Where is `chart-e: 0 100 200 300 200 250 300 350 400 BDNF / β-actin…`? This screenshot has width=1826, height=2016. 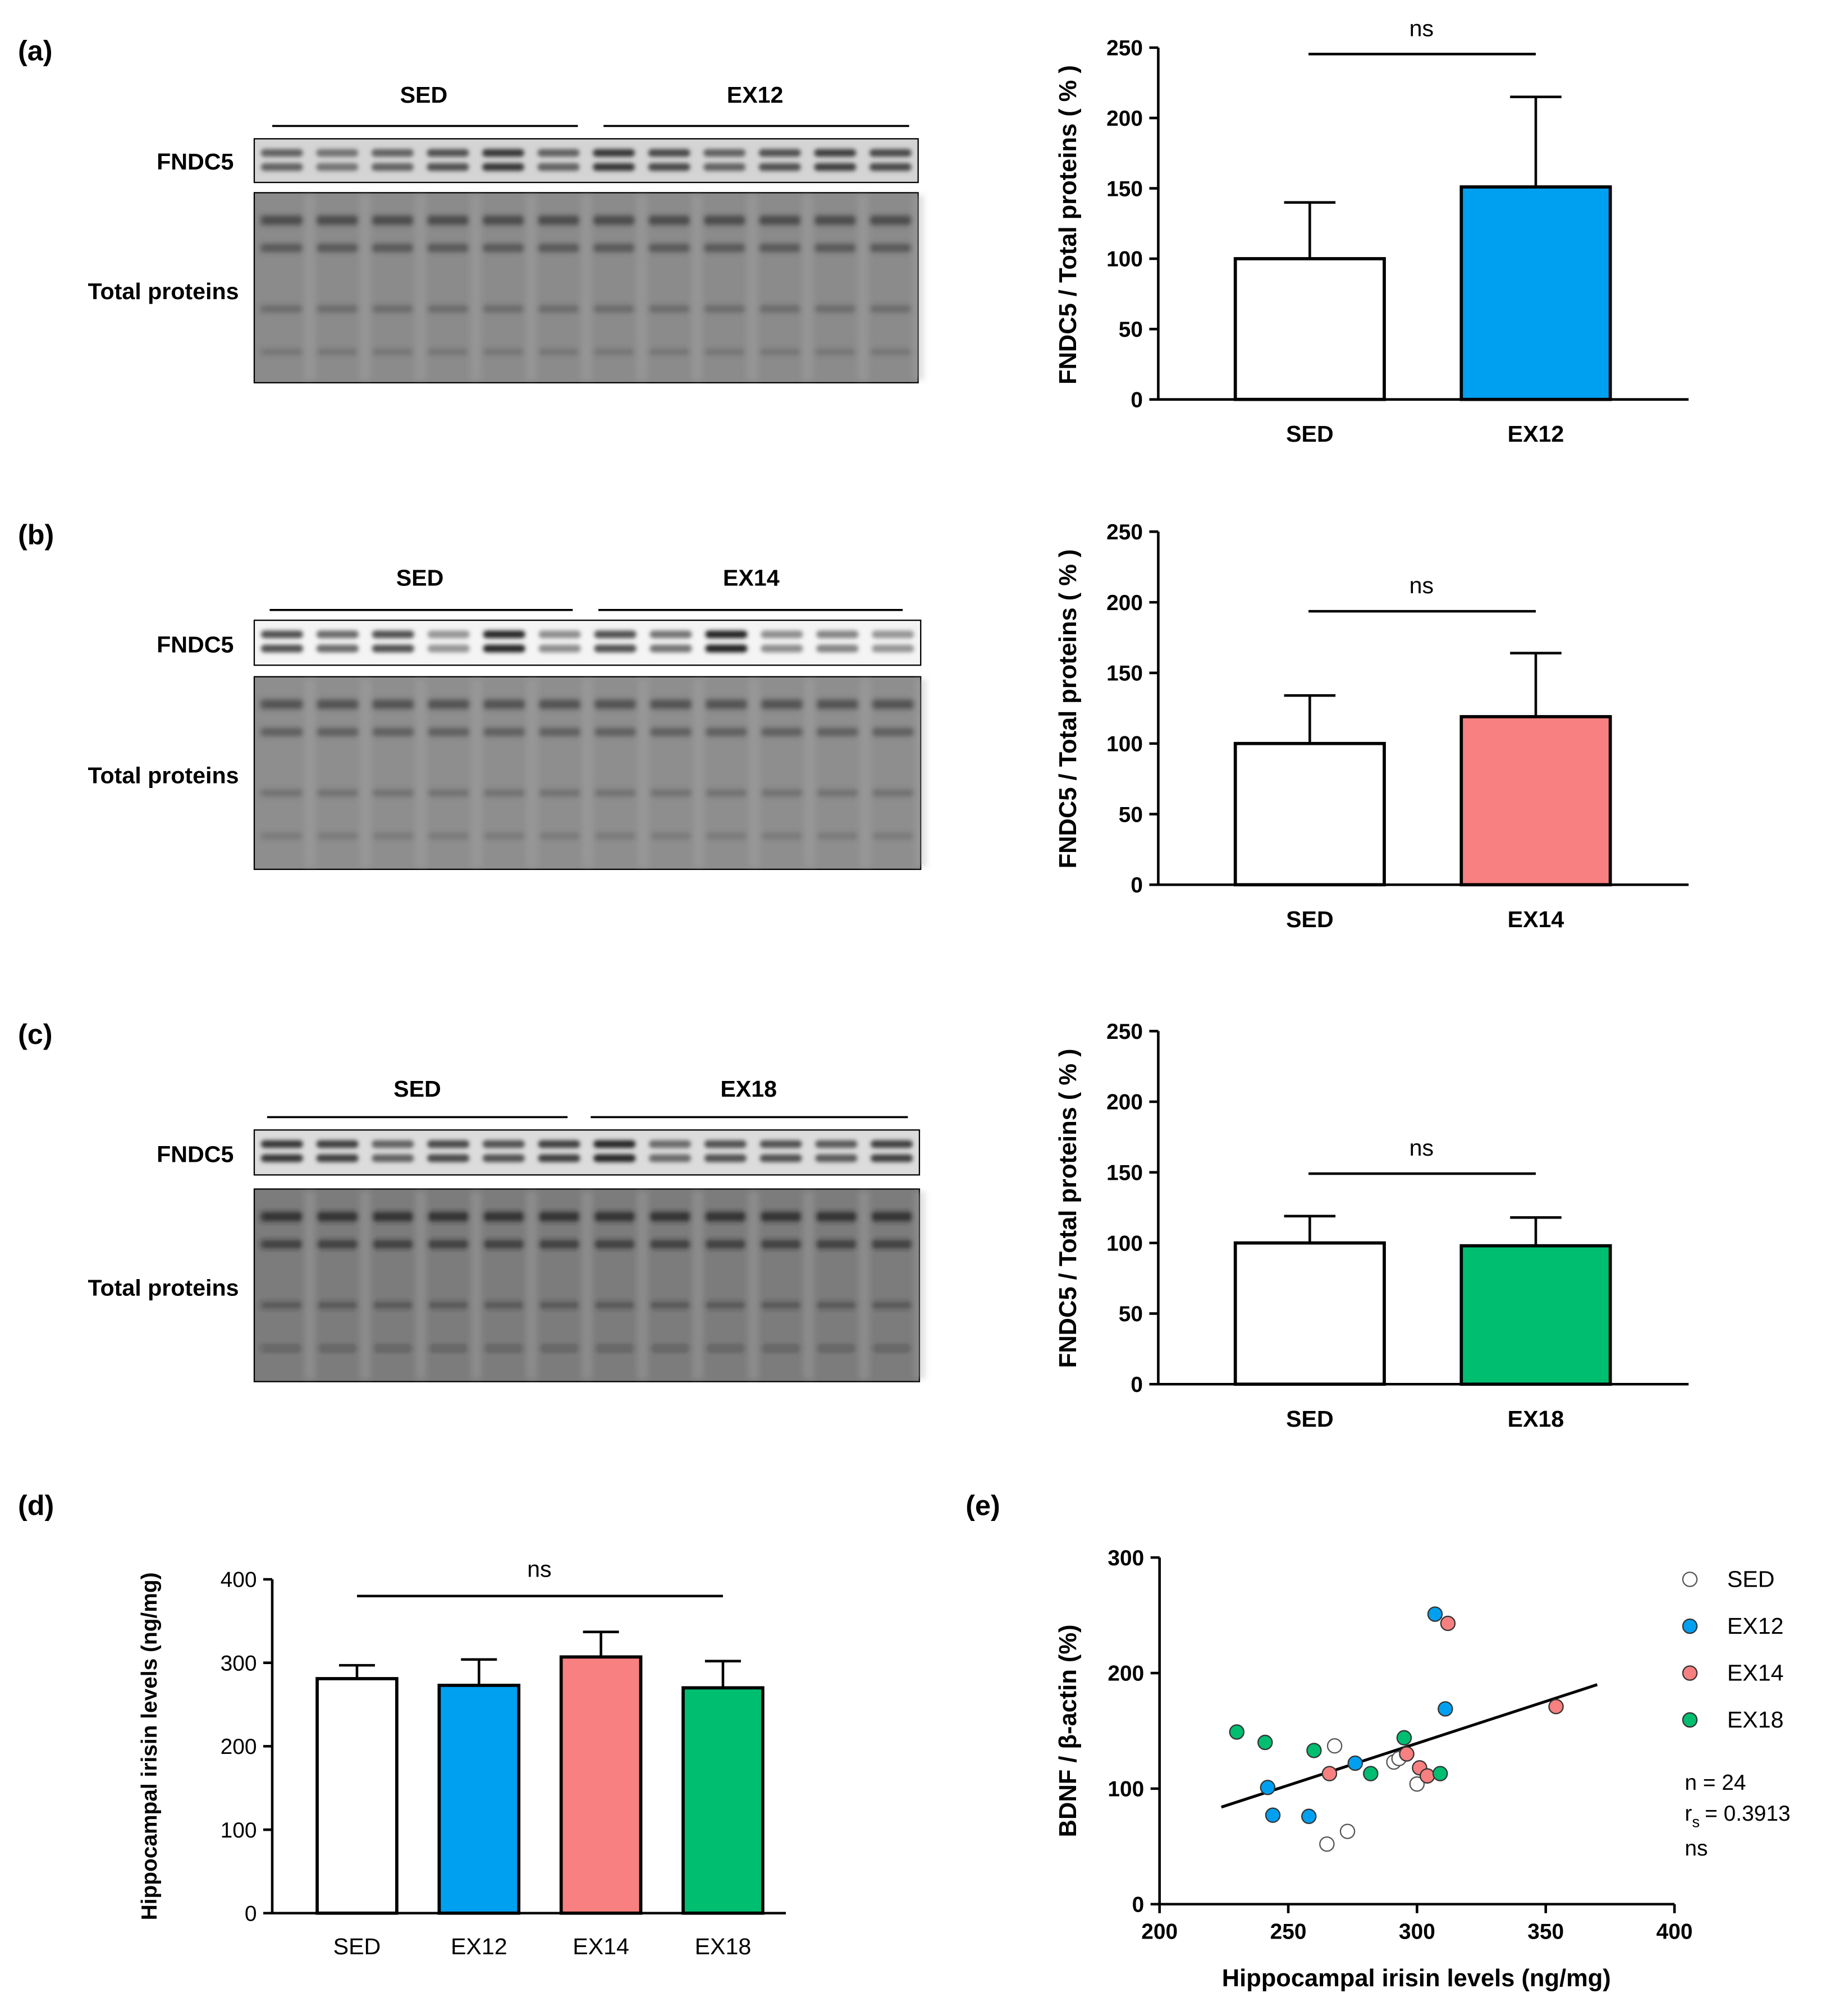 chart-e: 0 100 200 300 200 250 300 350 400 BDNF / β-actin… is located at coordinates (1423, 1769).